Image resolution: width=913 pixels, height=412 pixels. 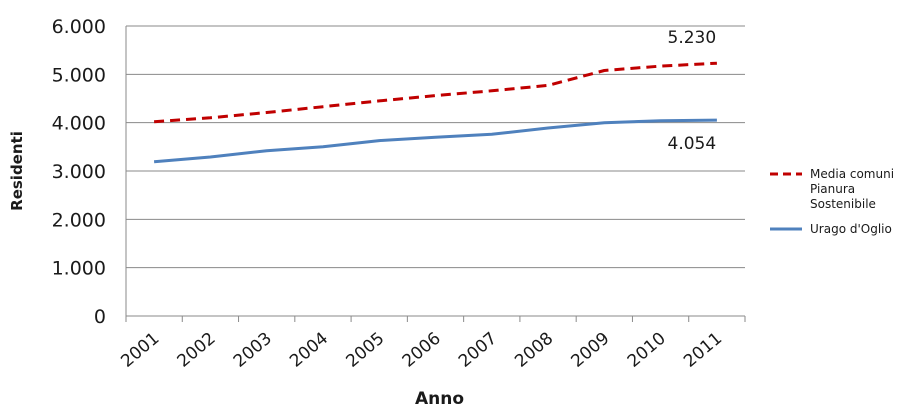 I want to click on y-tick-label: 2.000, so click(x=79, y=220).